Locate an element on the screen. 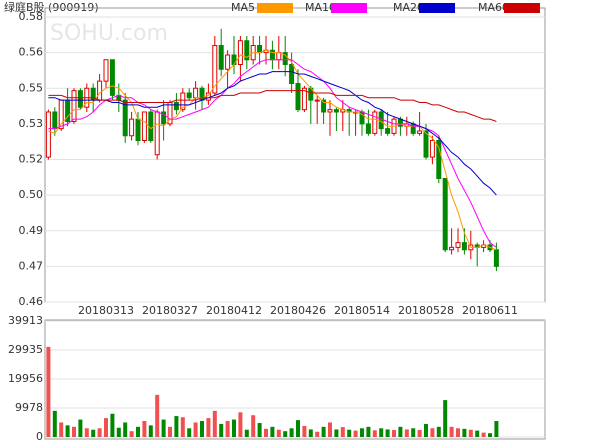 The image size is (600, 440). x-tick-label: 20180611 is located at coordinates (490, 310).